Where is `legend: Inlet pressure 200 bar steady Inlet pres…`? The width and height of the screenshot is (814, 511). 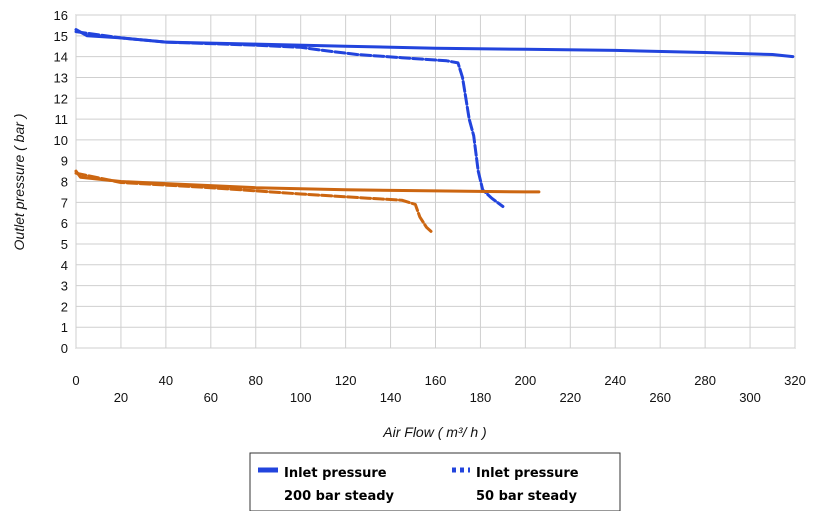
legend: Inlet pressure 200 bar steady Inlet pres… is located at coordinates (435, 481).